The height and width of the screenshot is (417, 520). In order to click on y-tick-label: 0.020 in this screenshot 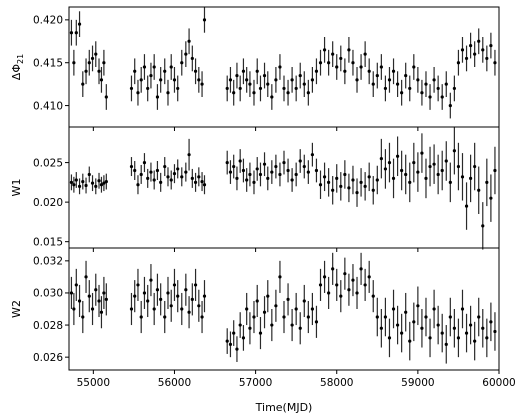, I will do `click(48, 203)`.